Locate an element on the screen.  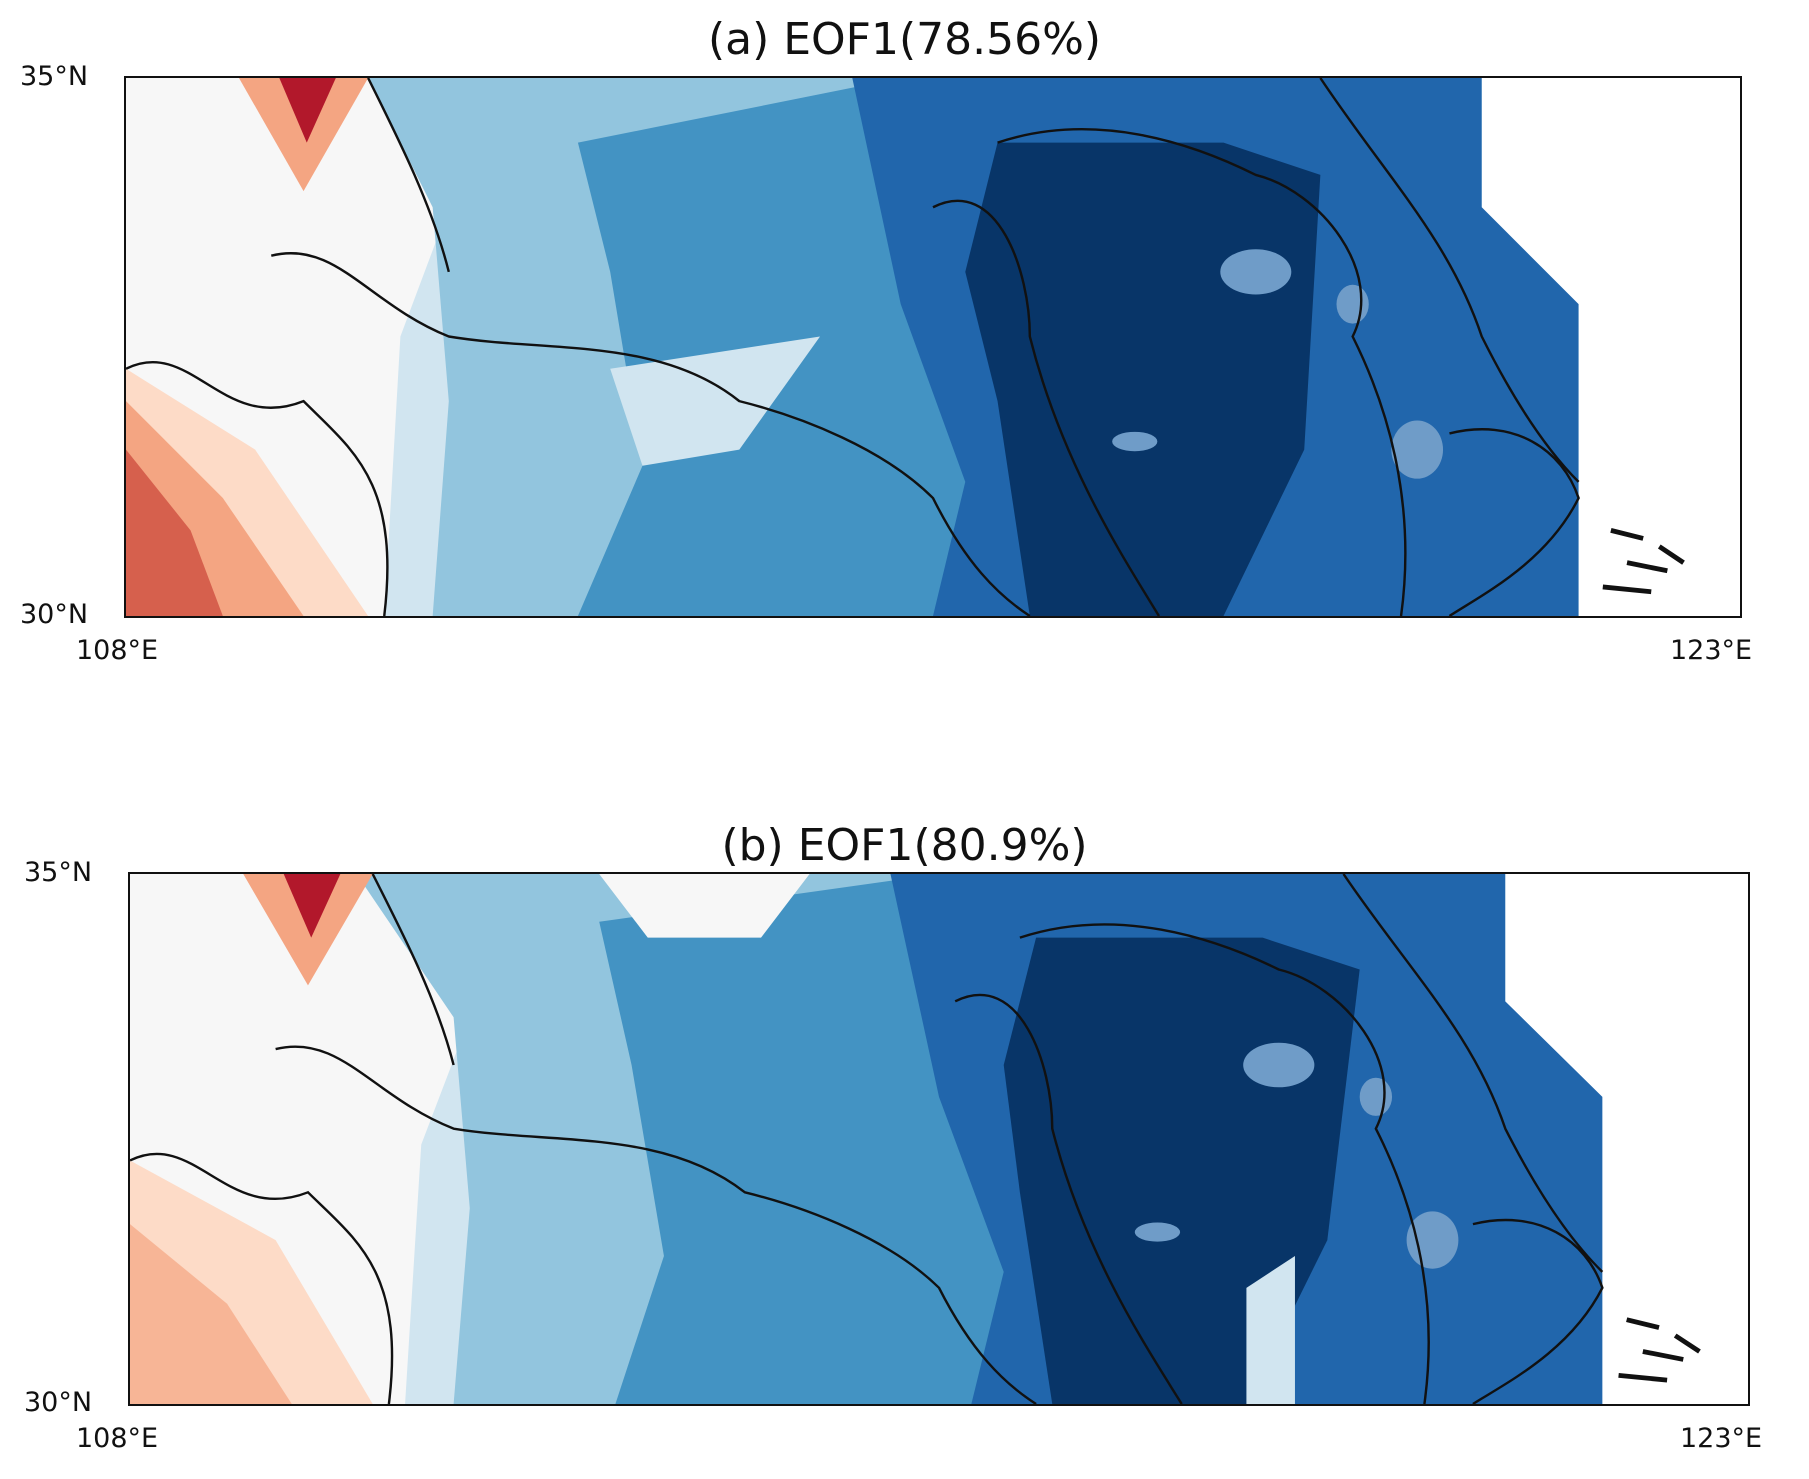
panel-a-title: (a) EOF1(78.56%) is located at coordinates (904, 39).